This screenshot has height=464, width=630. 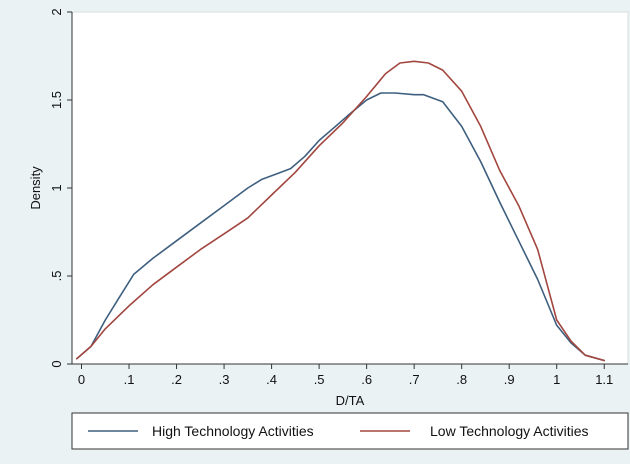 What do you see at coordinates (233, 431) in the screenshot?
I see `legend-label: High Technology Activities` at bounding box center [233, 431].